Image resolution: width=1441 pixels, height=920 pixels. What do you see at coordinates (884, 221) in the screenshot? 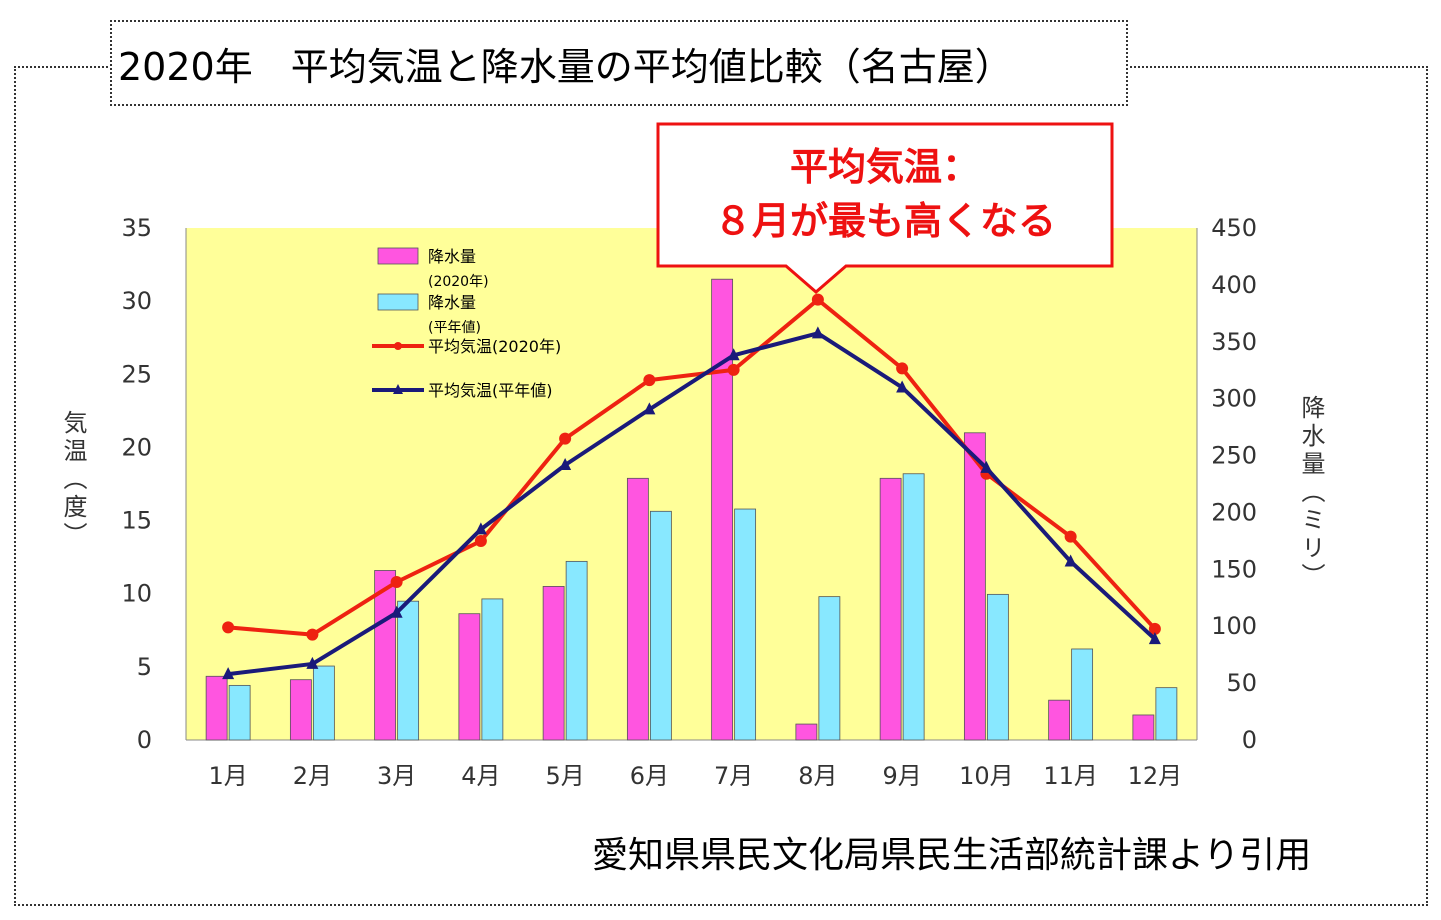
I see `callout-line2: ８月が最も高くなる` at bounding box center [884, 221].